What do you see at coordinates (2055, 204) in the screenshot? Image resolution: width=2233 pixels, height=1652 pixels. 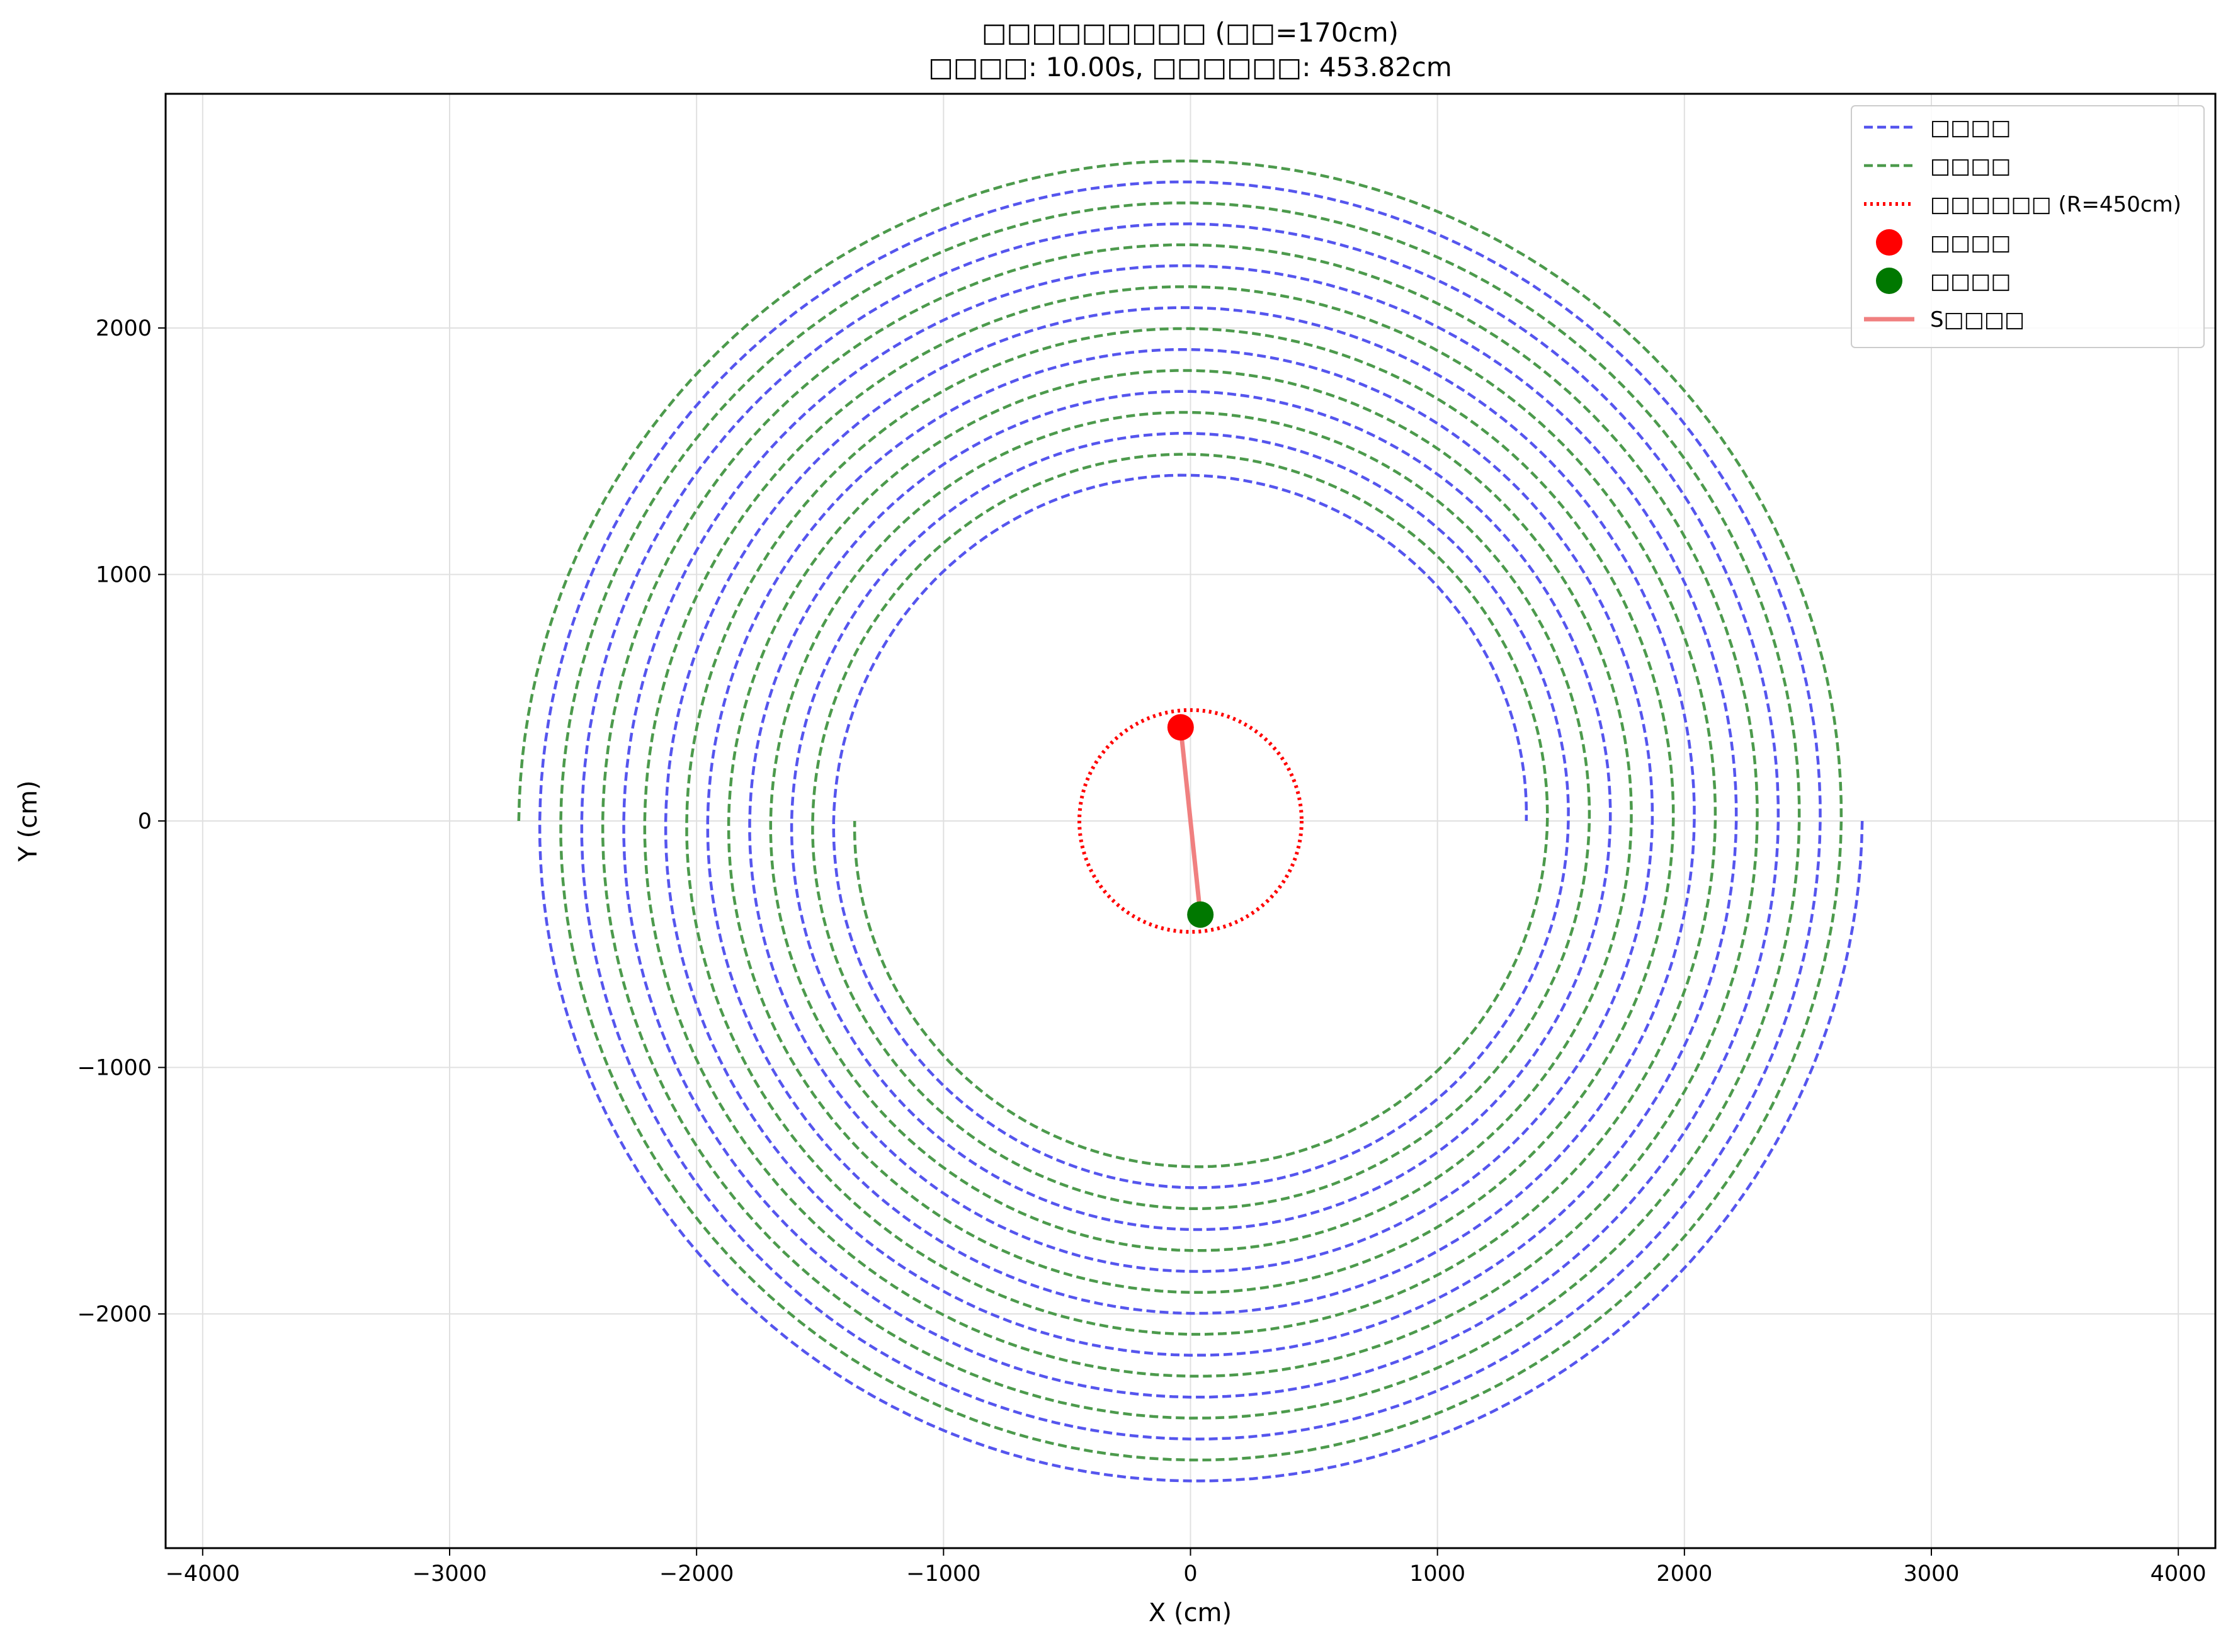 I see `legend-label: □□□□□□ (R=450cm)` at bounding box center [2055, 204].